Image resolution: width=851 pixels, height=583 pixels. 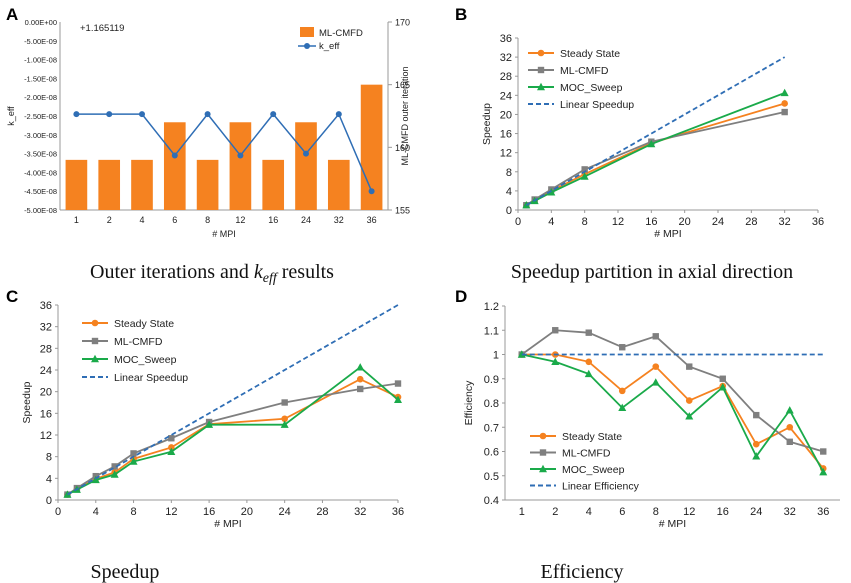 I want to click on panel-letter: D, so click(x=461, y=296).